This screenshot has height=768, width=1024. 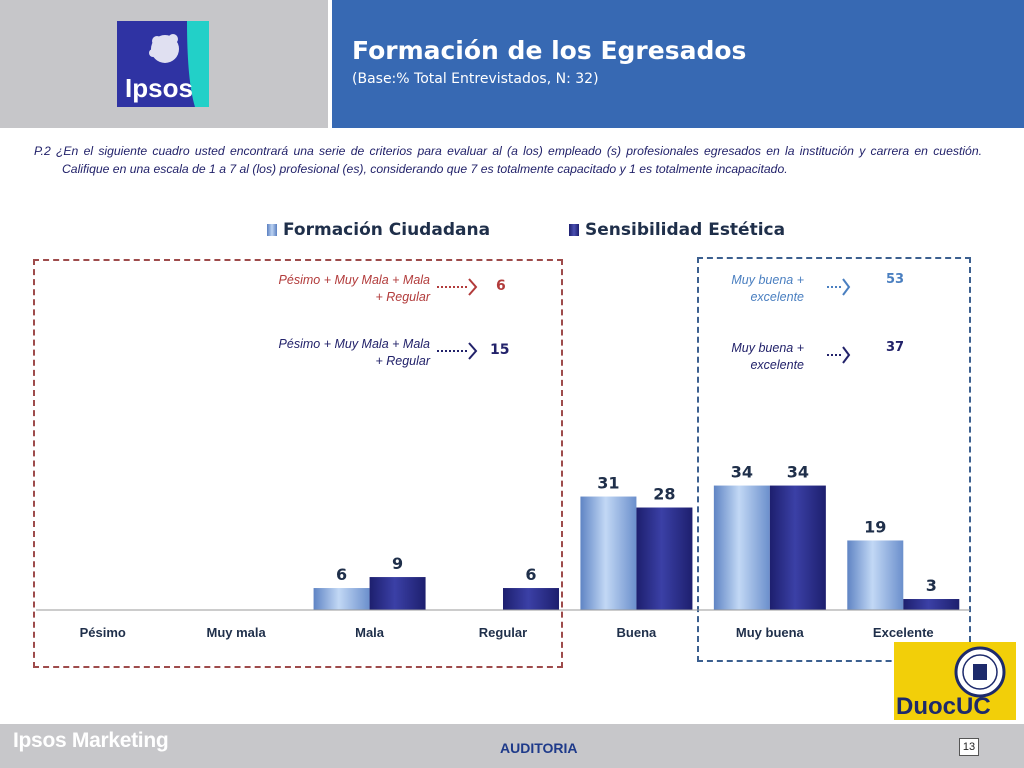 I want to click on high-total-value-2: 37, so click(x=895, y=347).